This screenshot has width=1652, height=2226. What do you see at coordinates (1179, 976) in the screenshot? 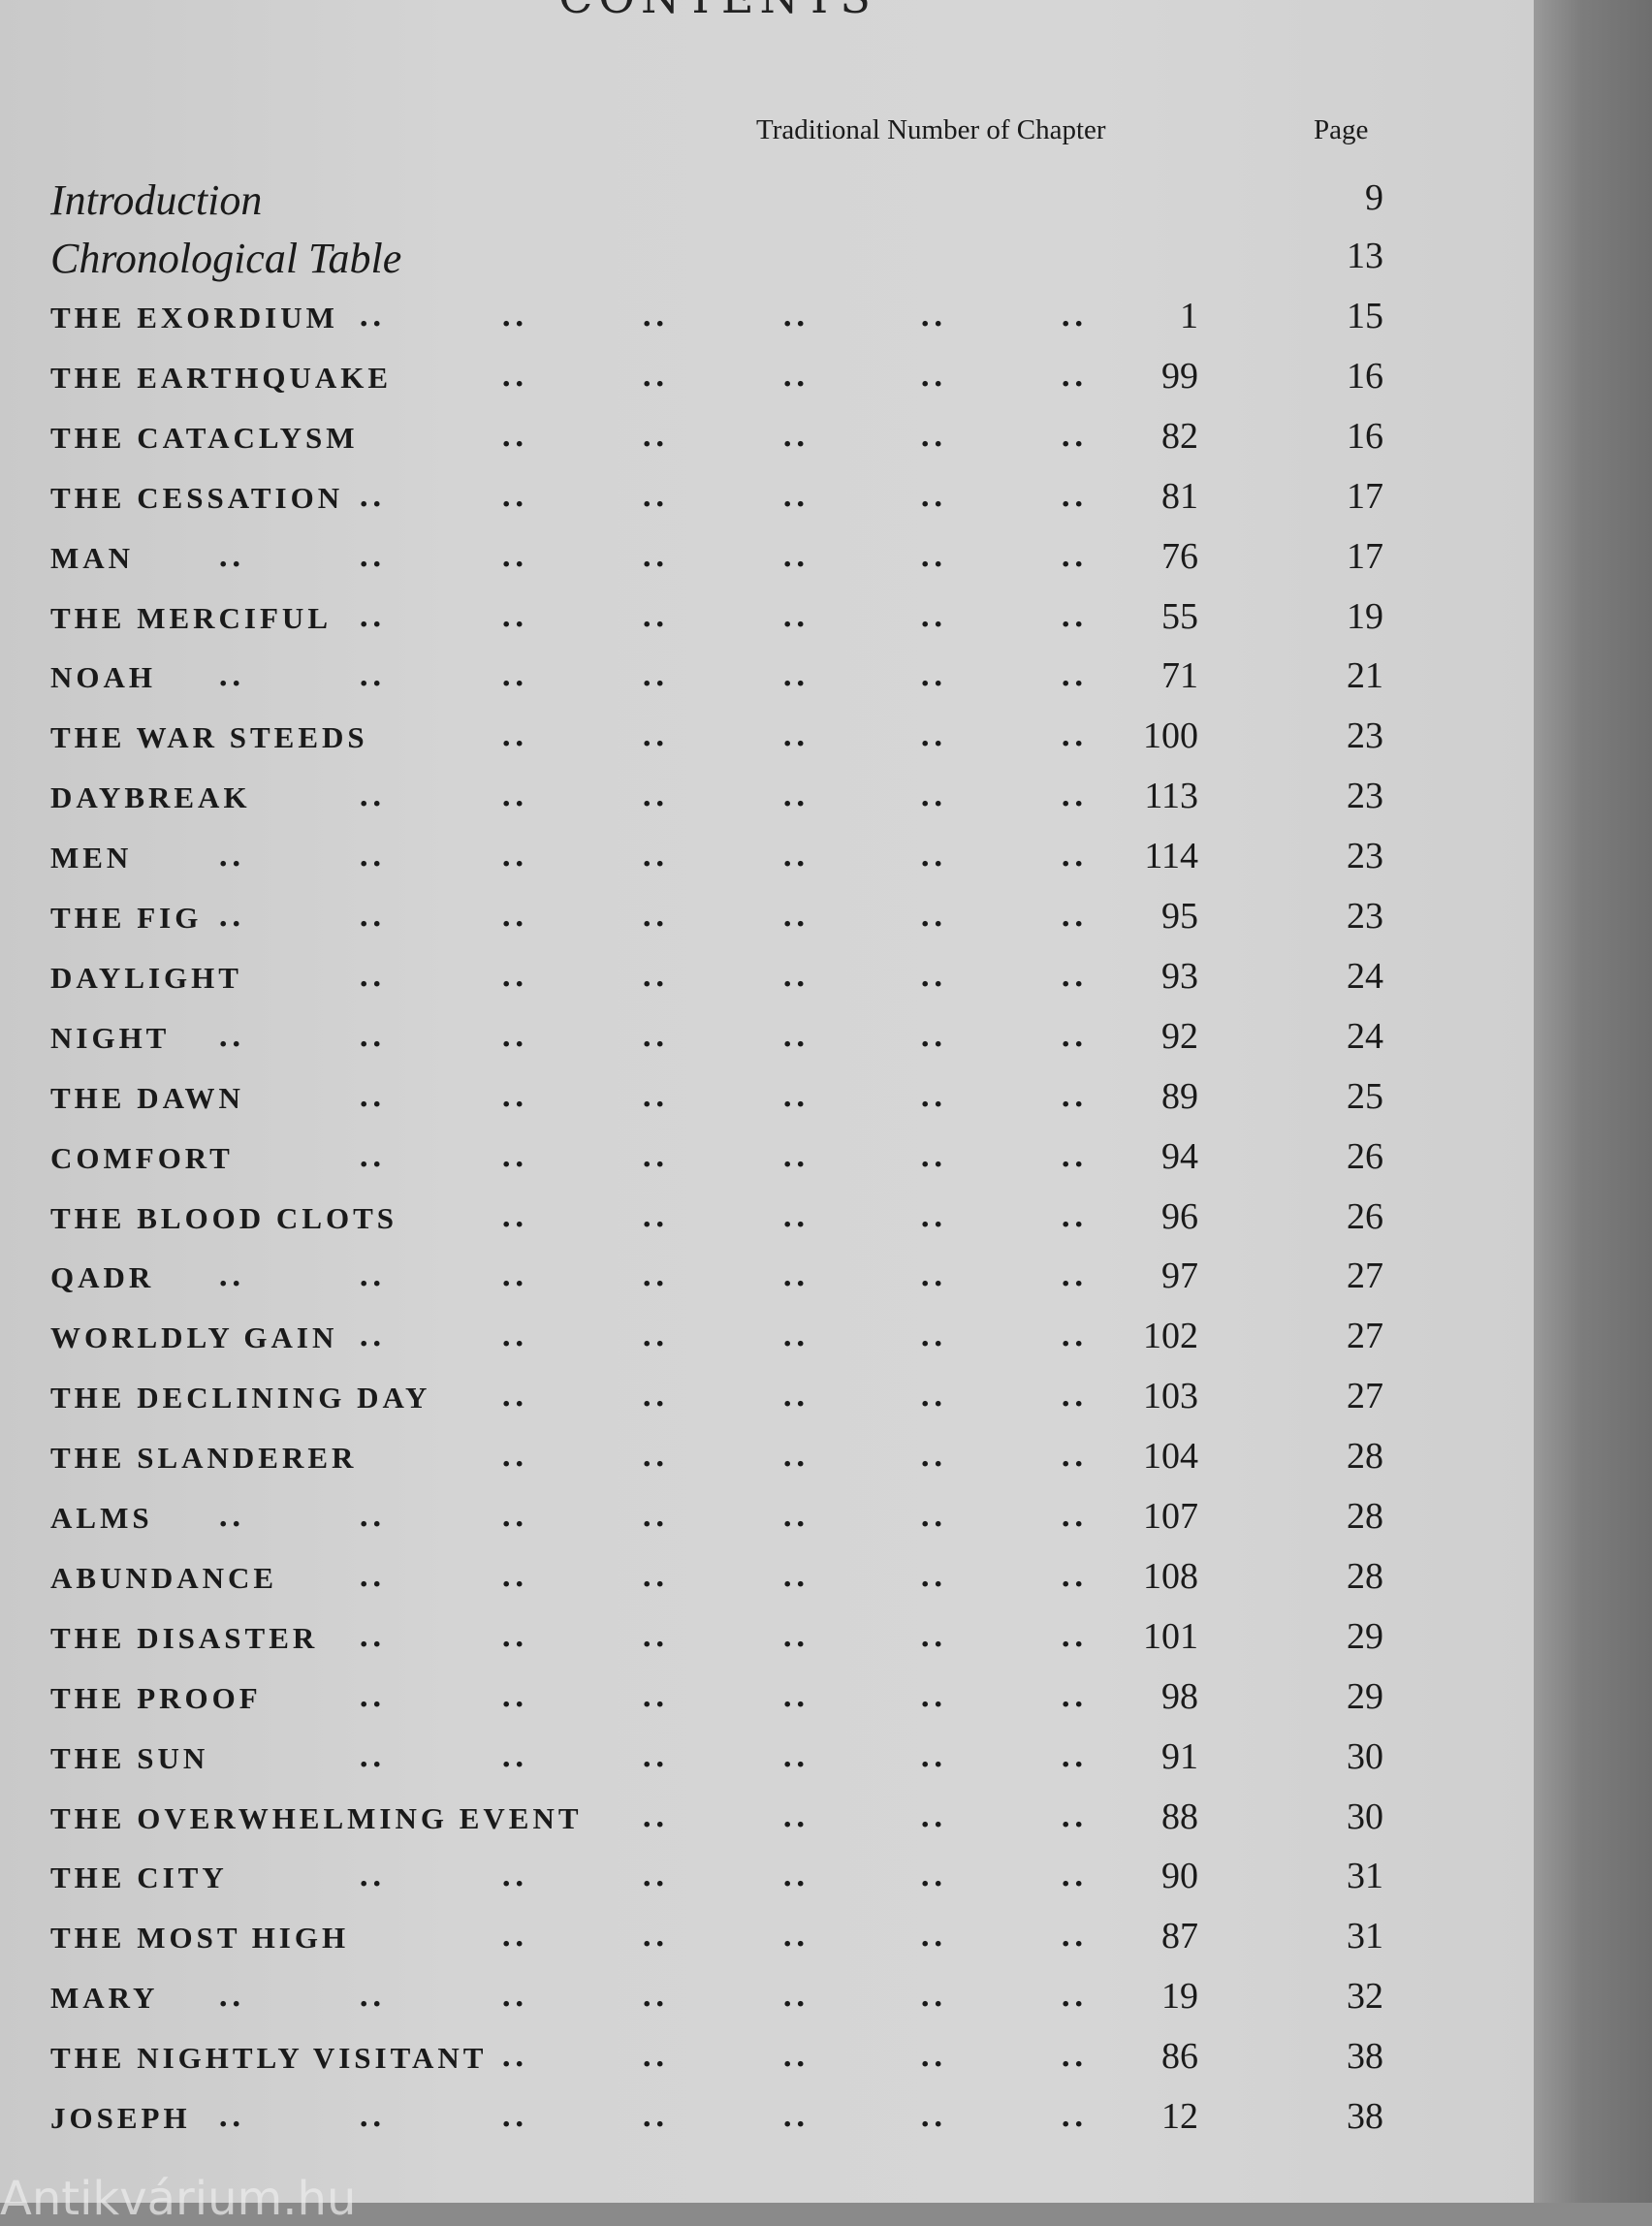
I see `chapter-number: 93` at bounding box center [1179, 976].